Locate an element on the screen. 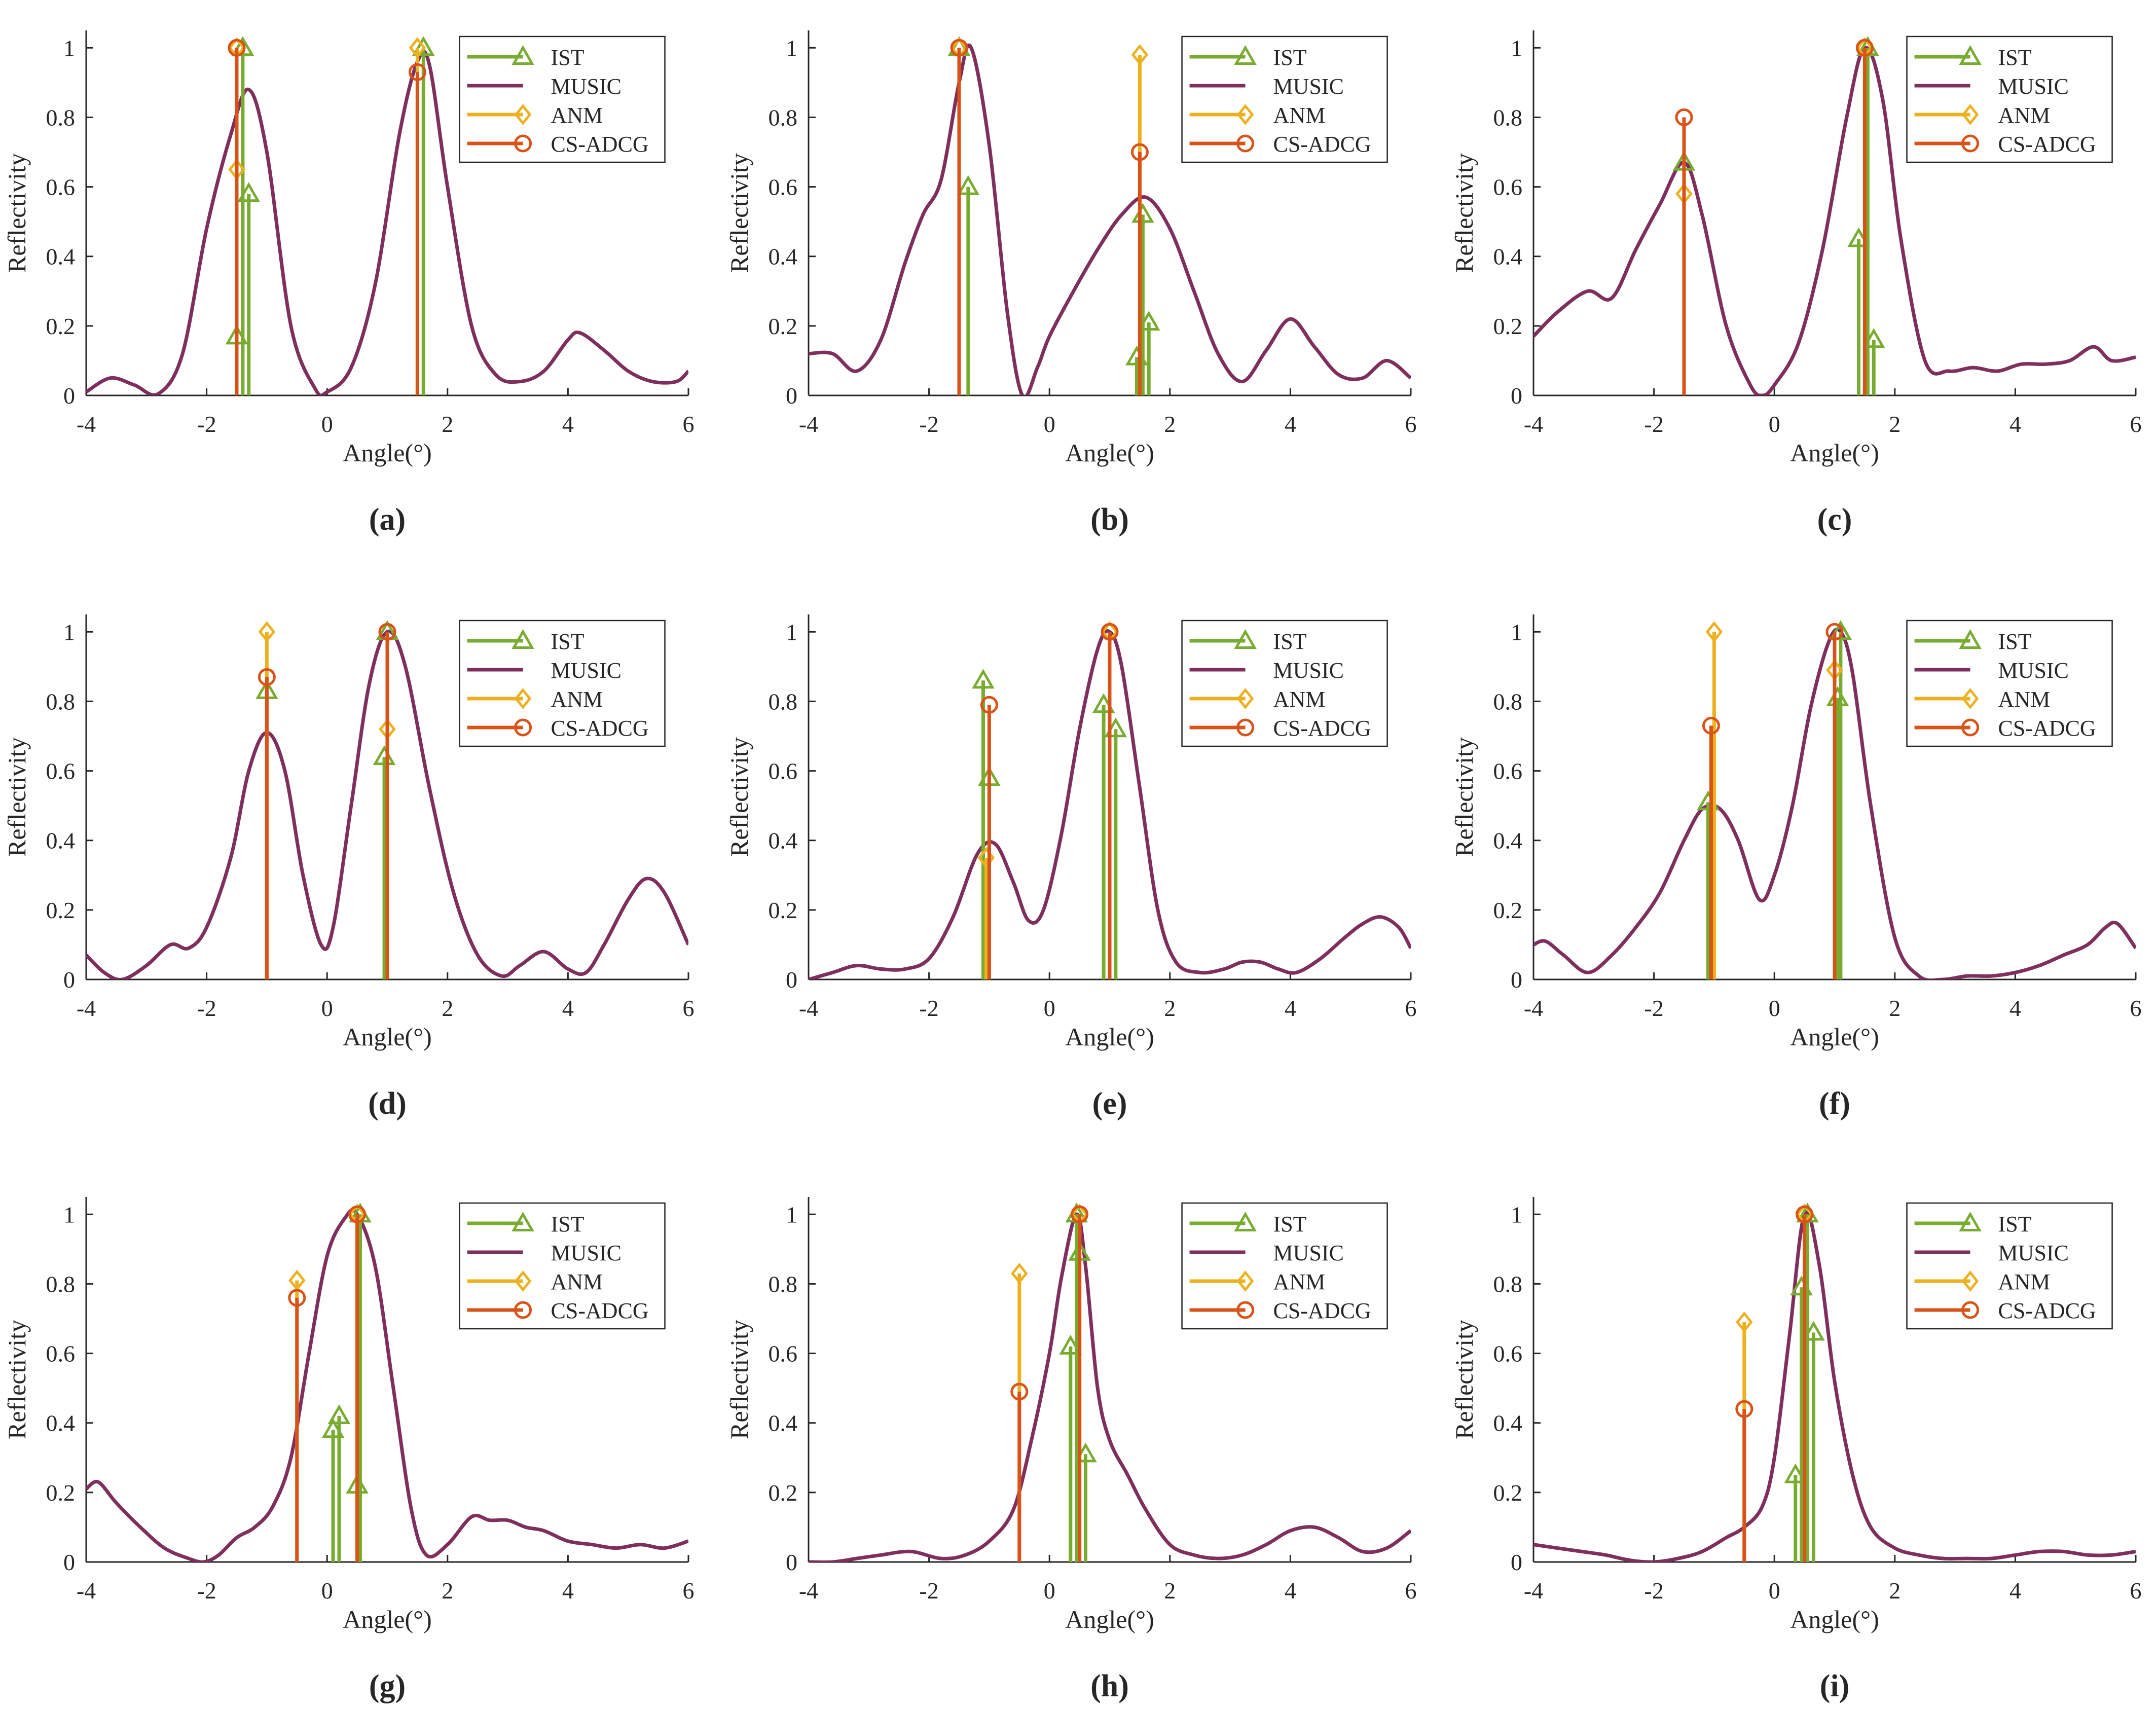  x-tick-label: 2 is located at coordinates (447, 1591).